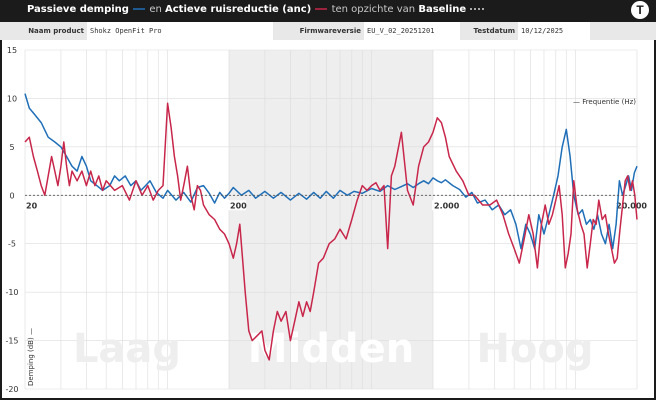  What do you see at coordinates (139, 9) in the screenshot?
I see `passive-legend-swatch` at bounding box center [139, 9].